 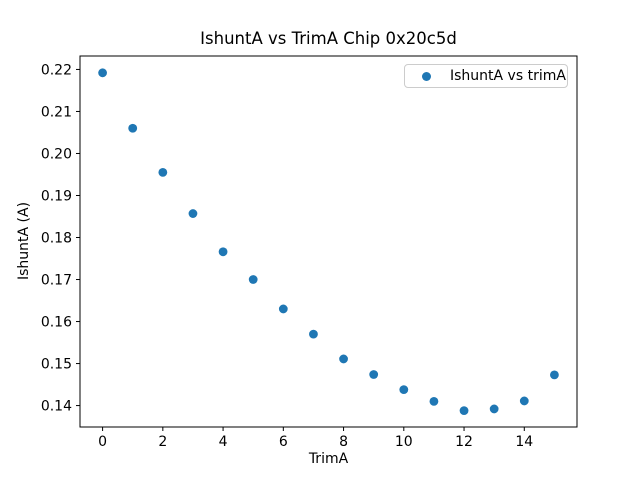 I want to click on x-tick-label: 4, so click(x=223, y=442).